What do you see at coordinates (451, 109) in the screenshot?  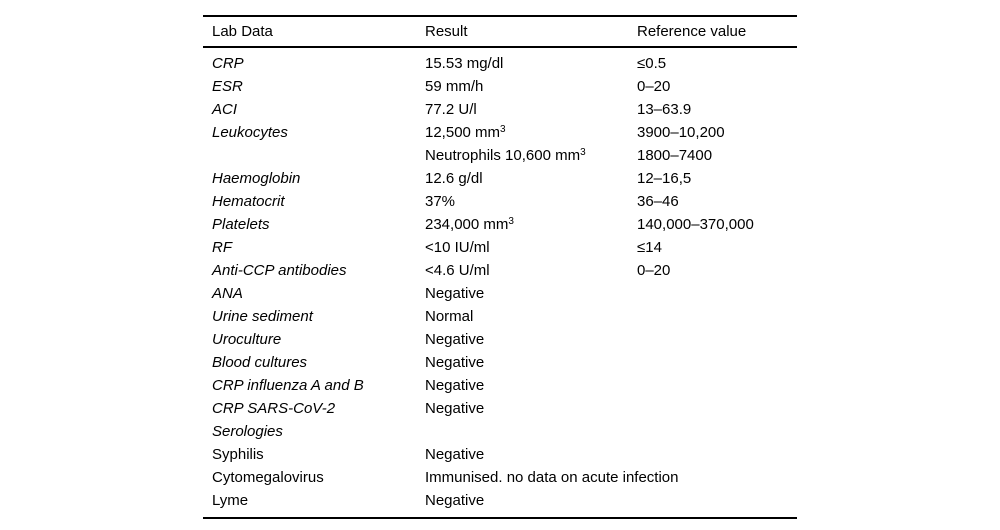 I see `result-text: 77.2 U/l` at bounding box center [451, 109].